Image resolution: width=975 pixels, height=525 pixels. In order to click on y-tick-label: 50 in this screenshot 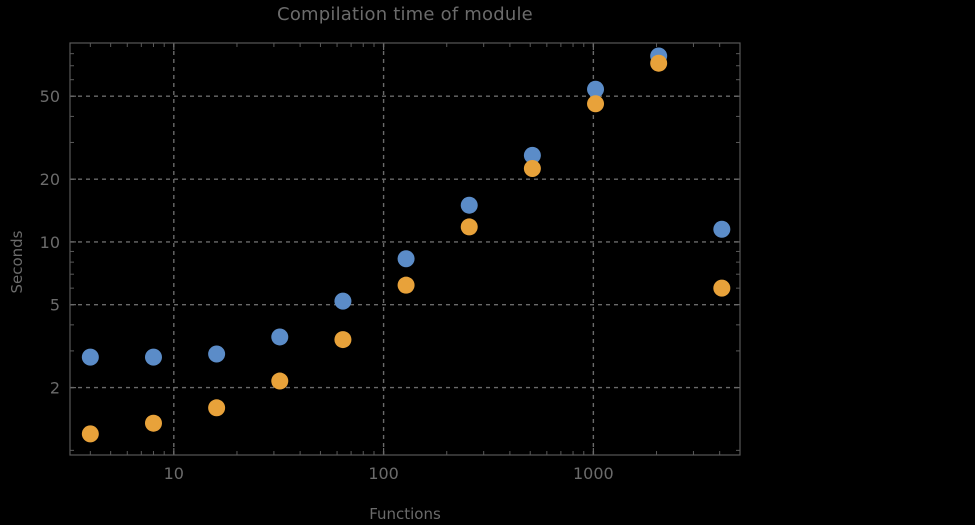, I will do `click(50, 96)`.